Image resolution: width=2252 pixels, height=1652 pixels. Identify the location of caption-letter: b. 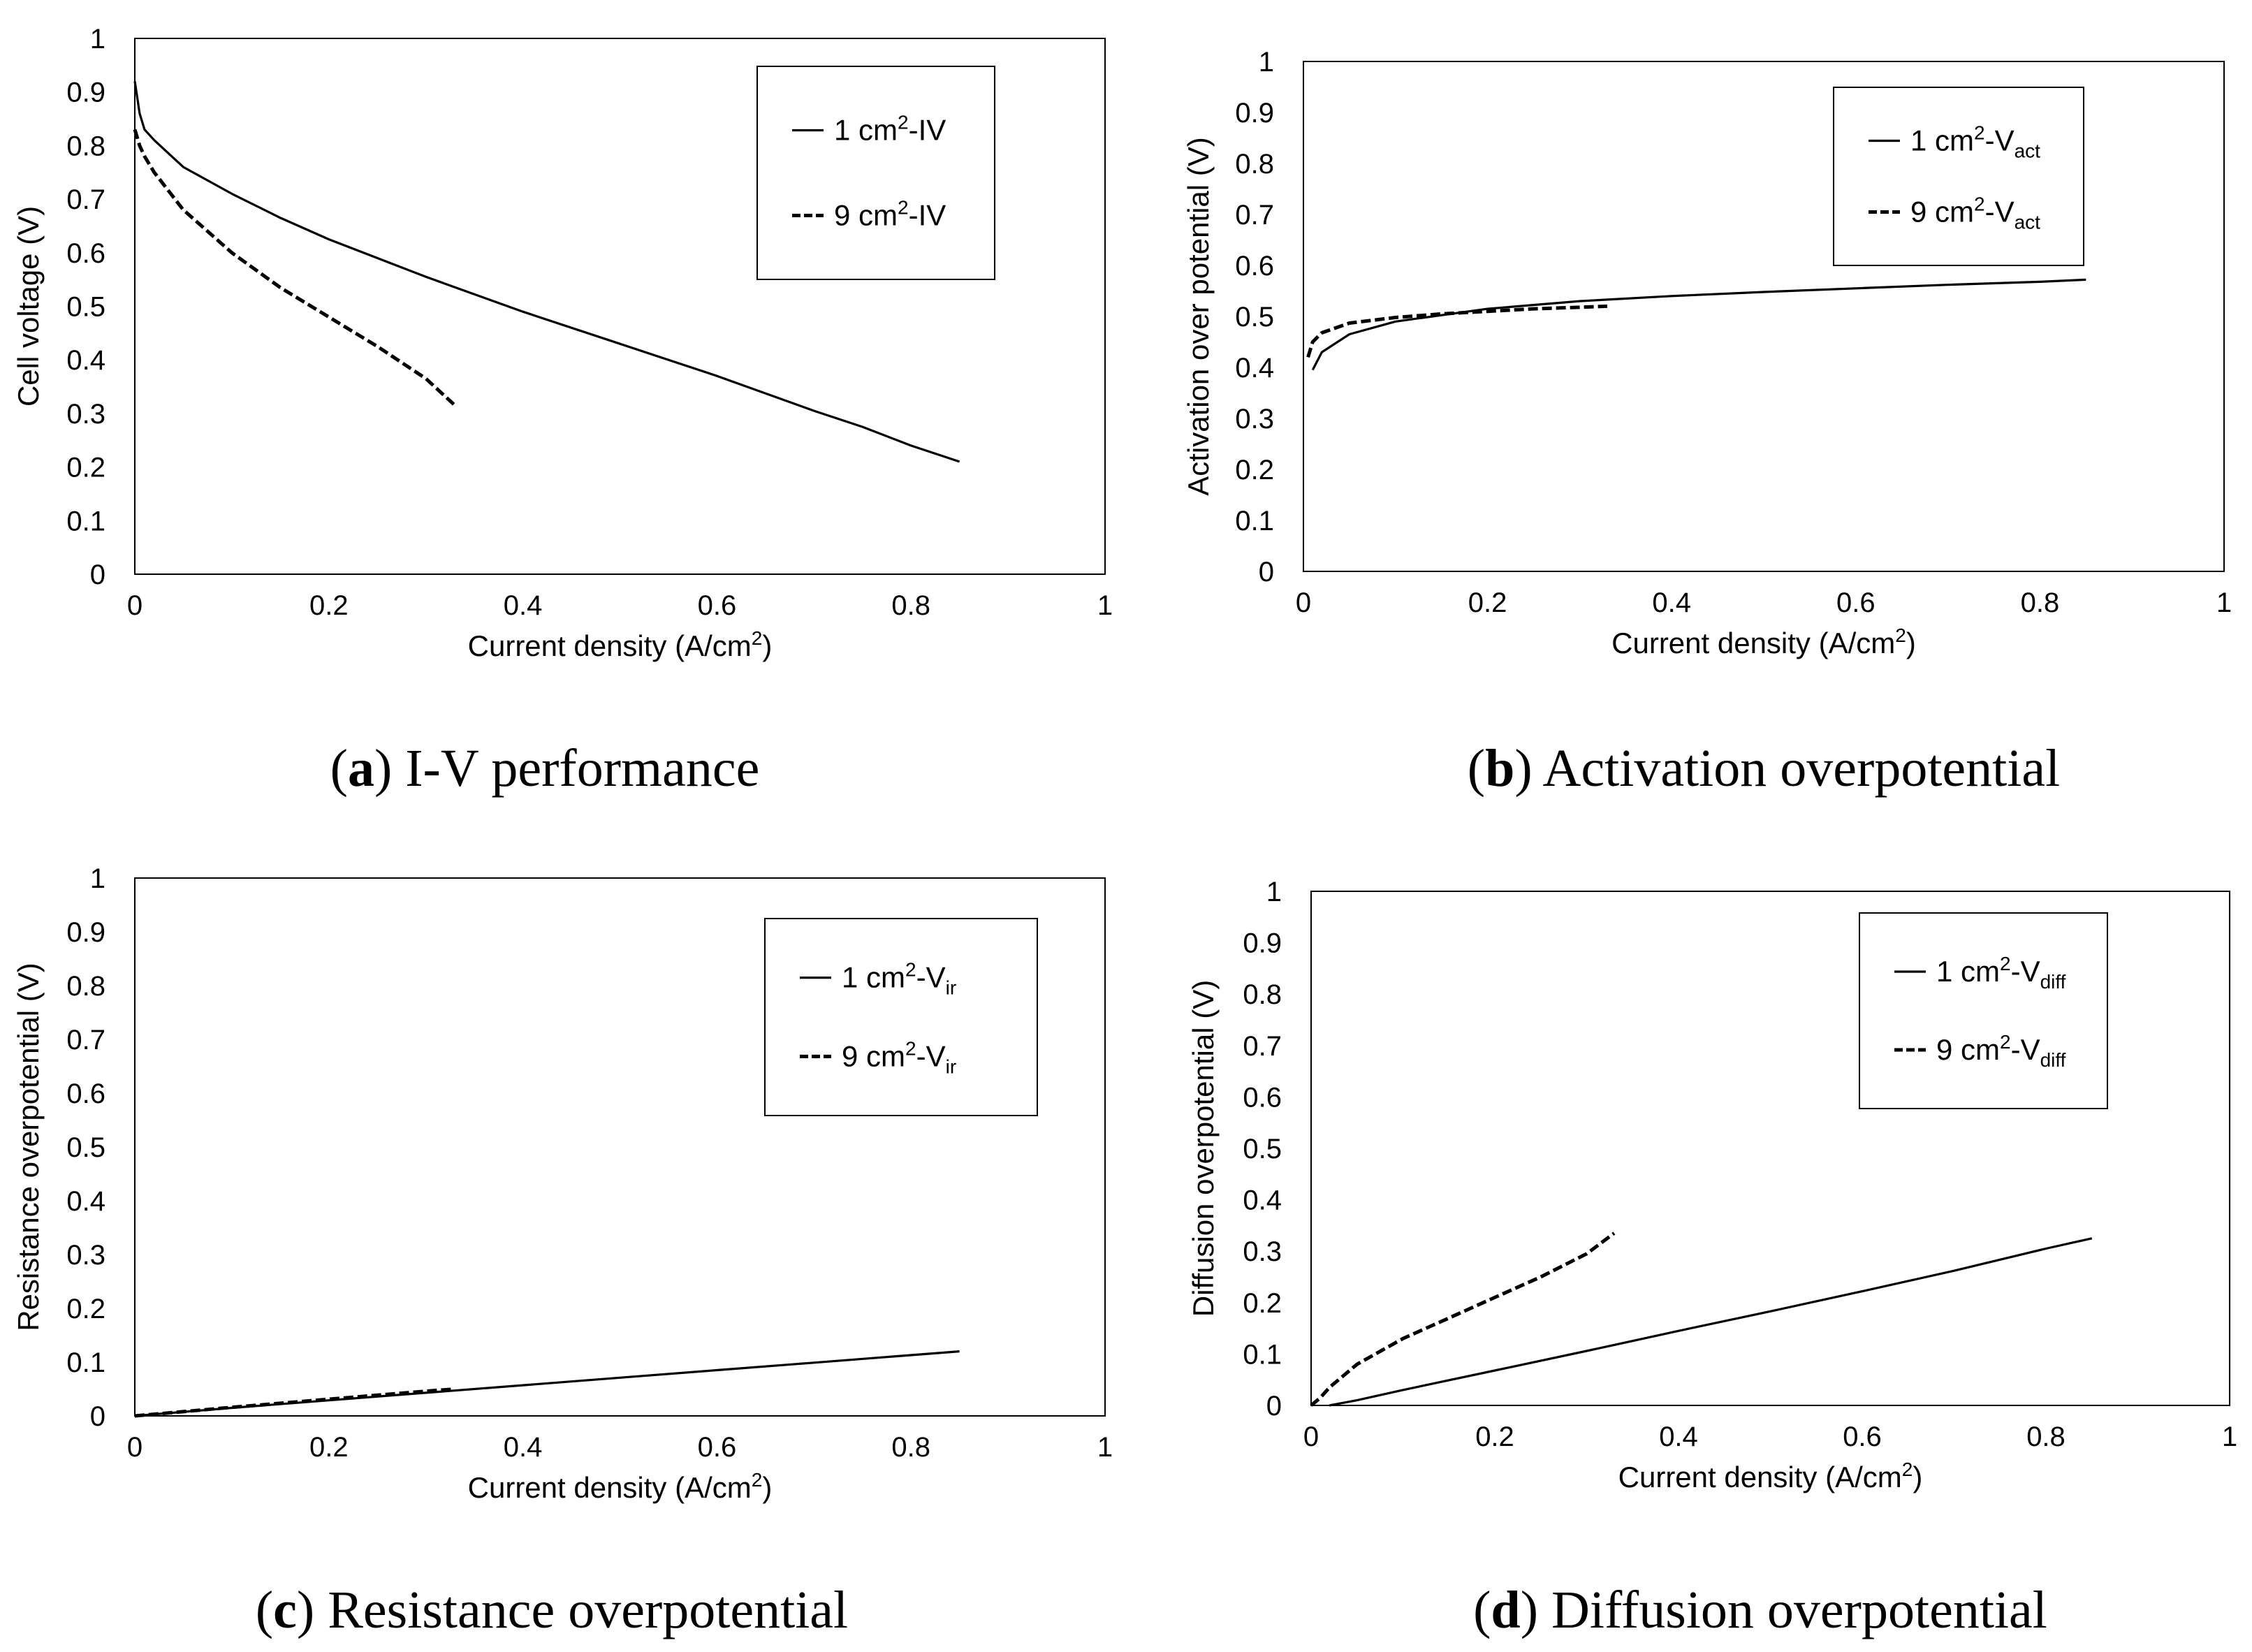
(1499, 768).